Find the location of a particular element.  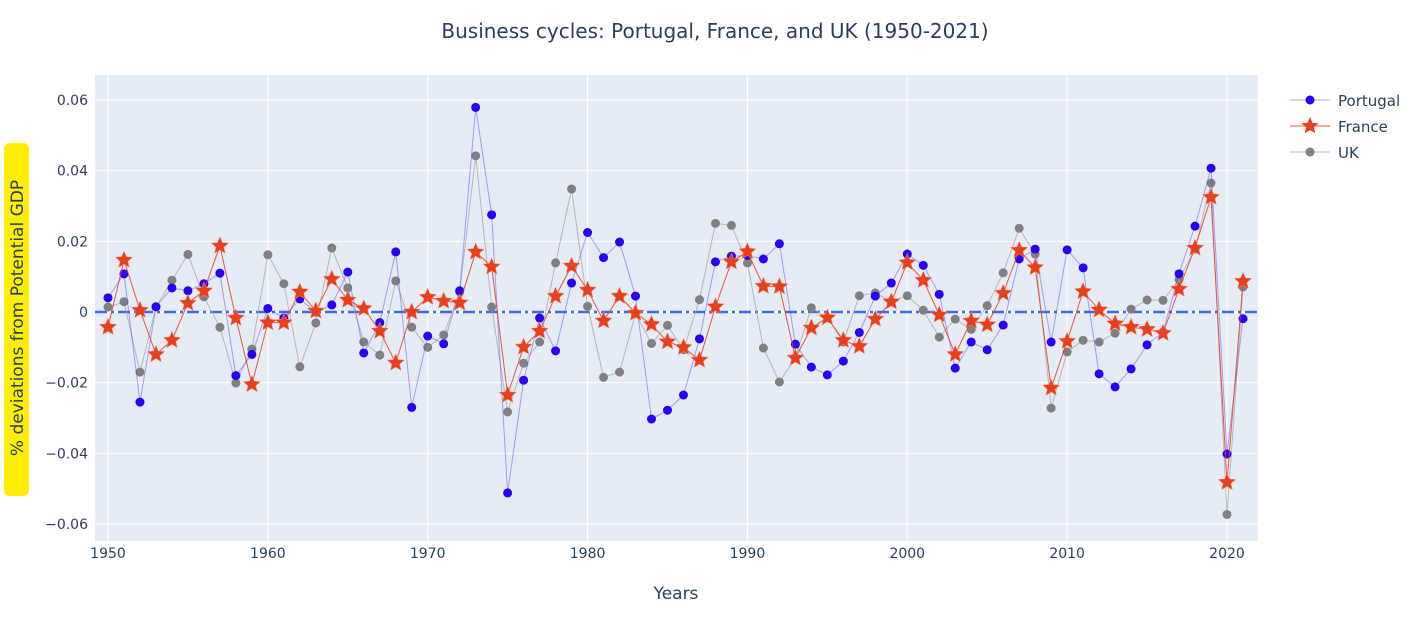

y-tick-label: 0.04 is located at coordinates (72, 172).